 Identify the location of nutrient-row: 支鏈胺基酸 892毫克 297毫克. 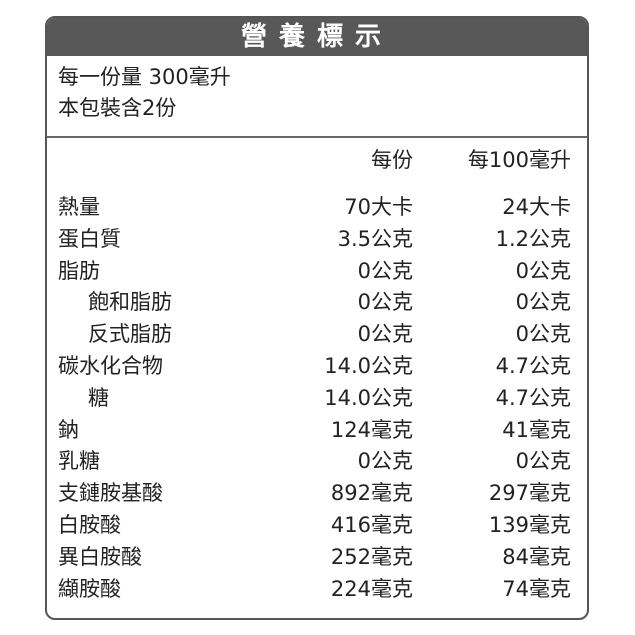
(317, 494).